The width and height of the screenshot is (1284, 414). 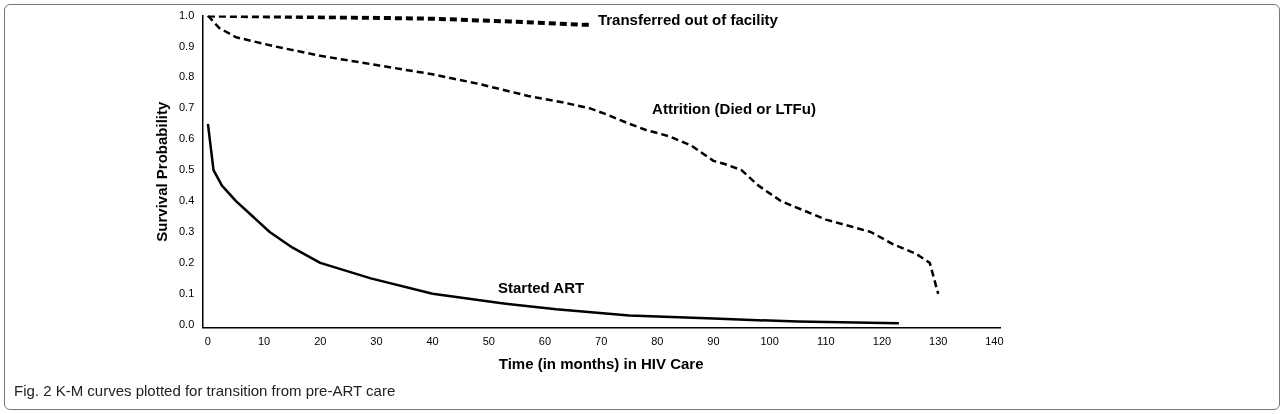 I want to click on y-tick-label: 0.8, so click(x=186, y=76).